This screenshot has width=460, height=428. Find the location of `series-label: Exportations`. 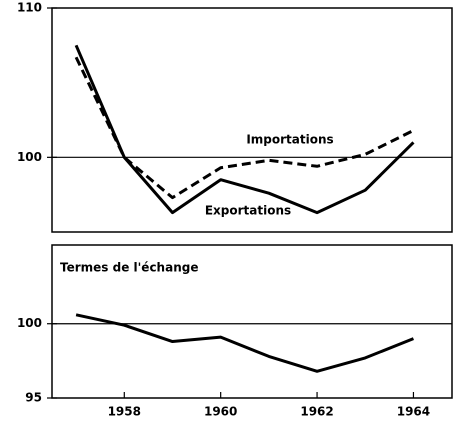

series-label: Exportations is located at coordinates (248, 211).